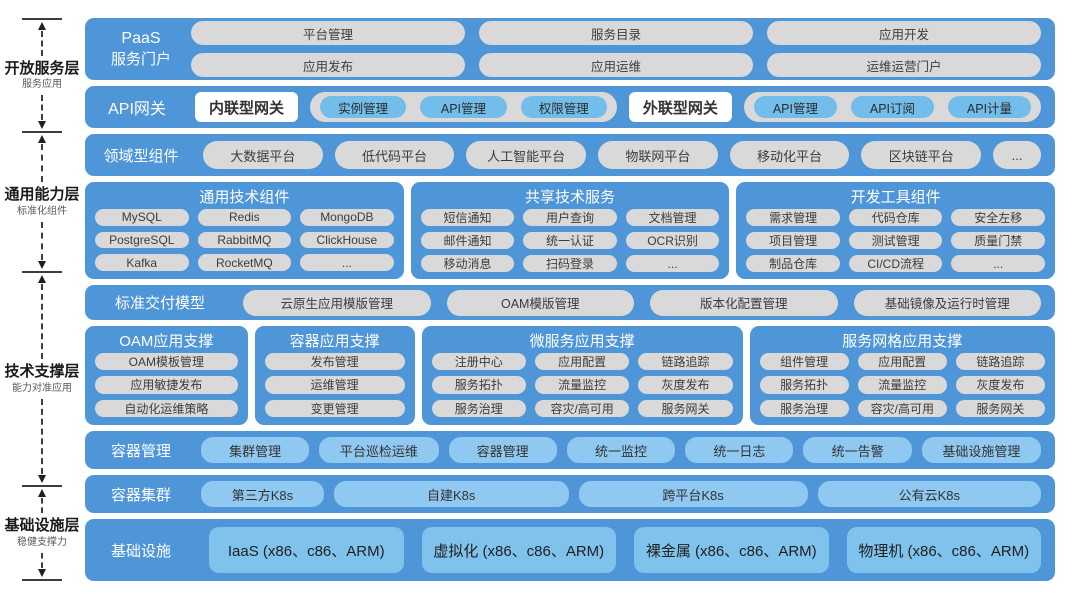 The image size is (1080, 602). What do you see at coordinates (570, 217) in the screenshot?
I see `tech-pill: 用户查询` at bounding box center [570, 217].